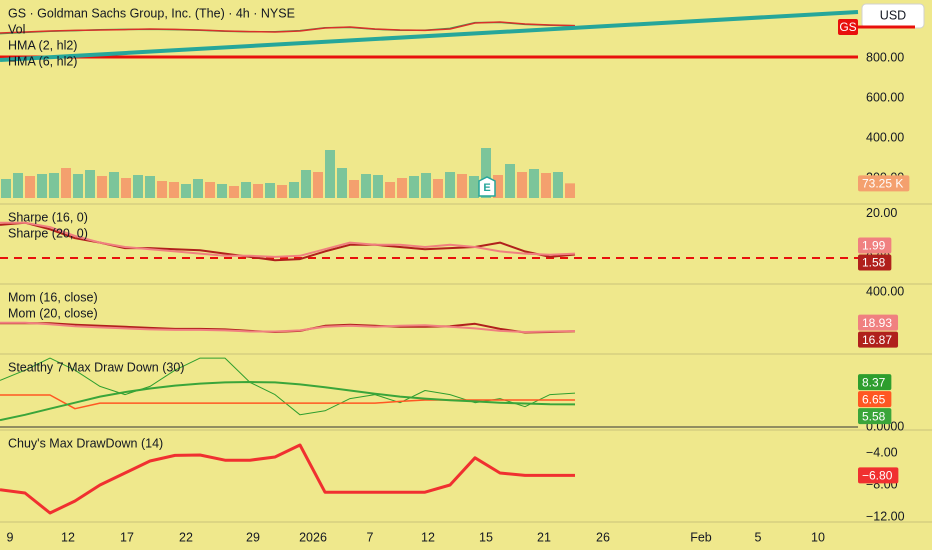 This screenshot has width=932, height=550. Describe the element at coordinates (847, 27) in the screenshot. I see `symbol-label: GS` at that location.